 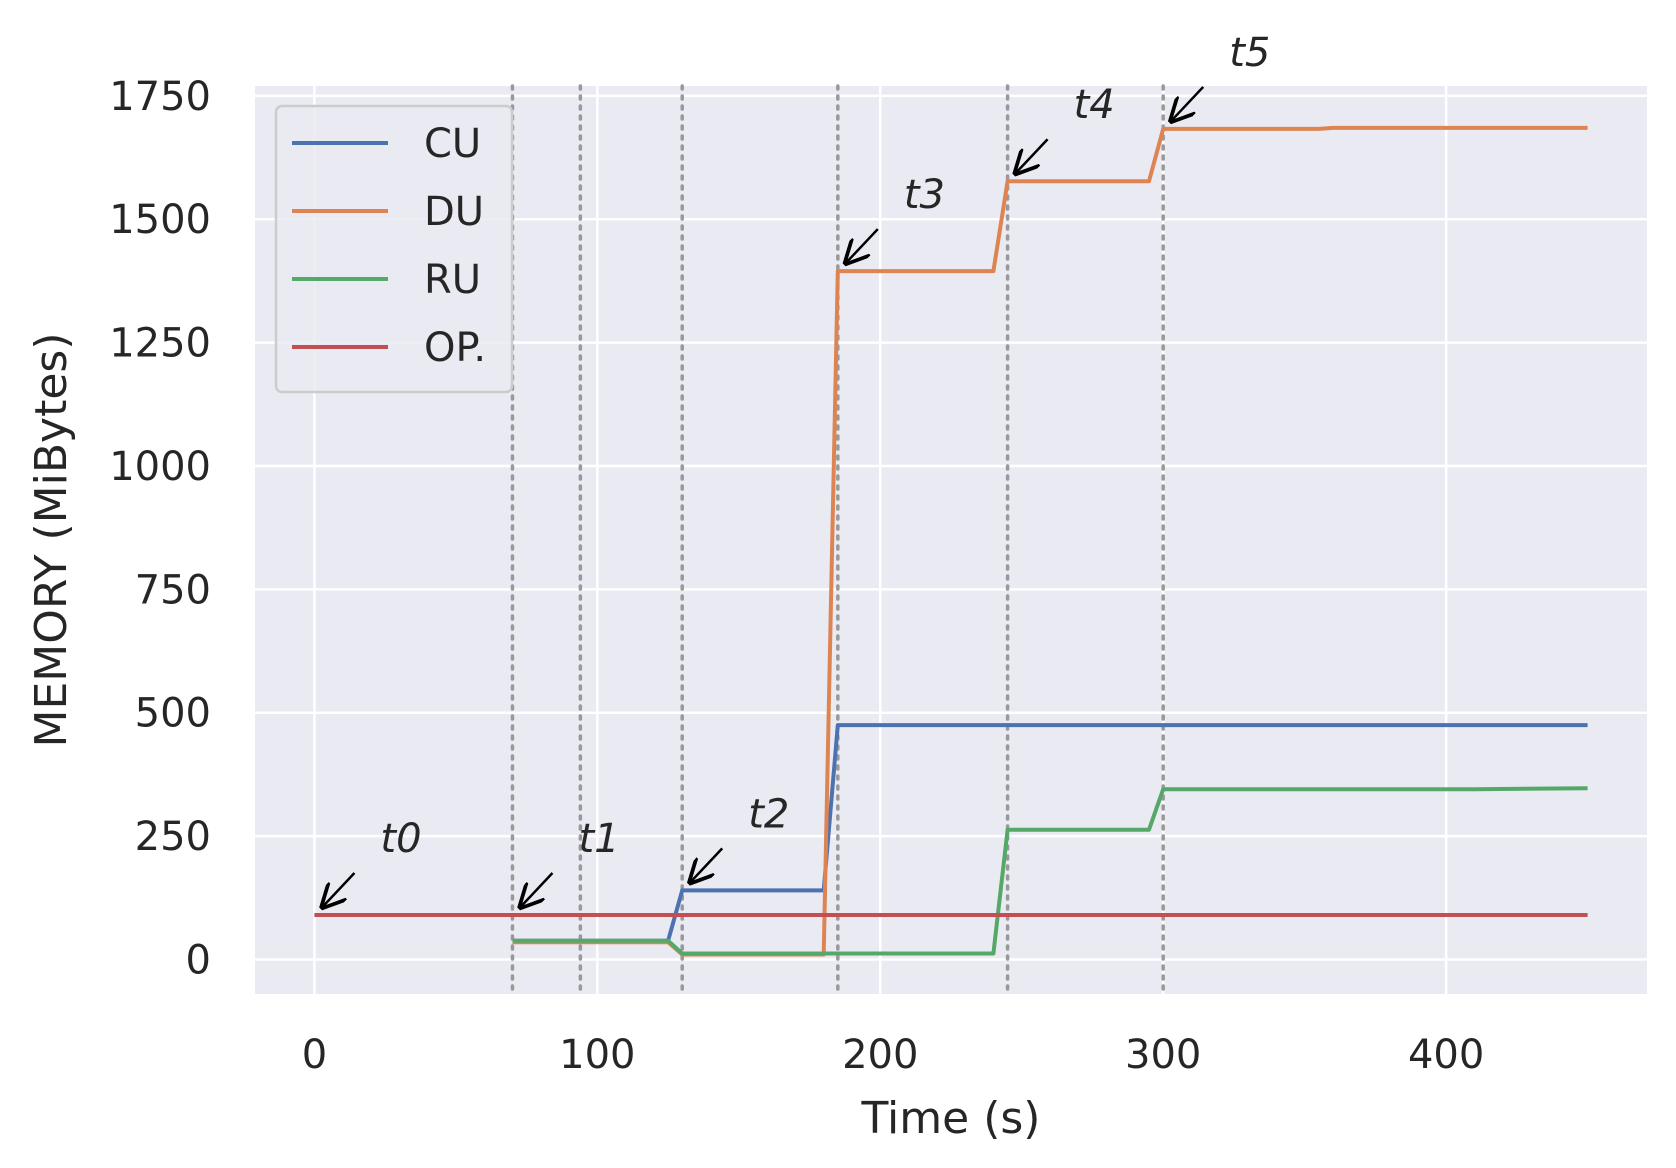 I want to click on y-axis-label: MEMORY (MiBytes), so click(x=51, y=540).